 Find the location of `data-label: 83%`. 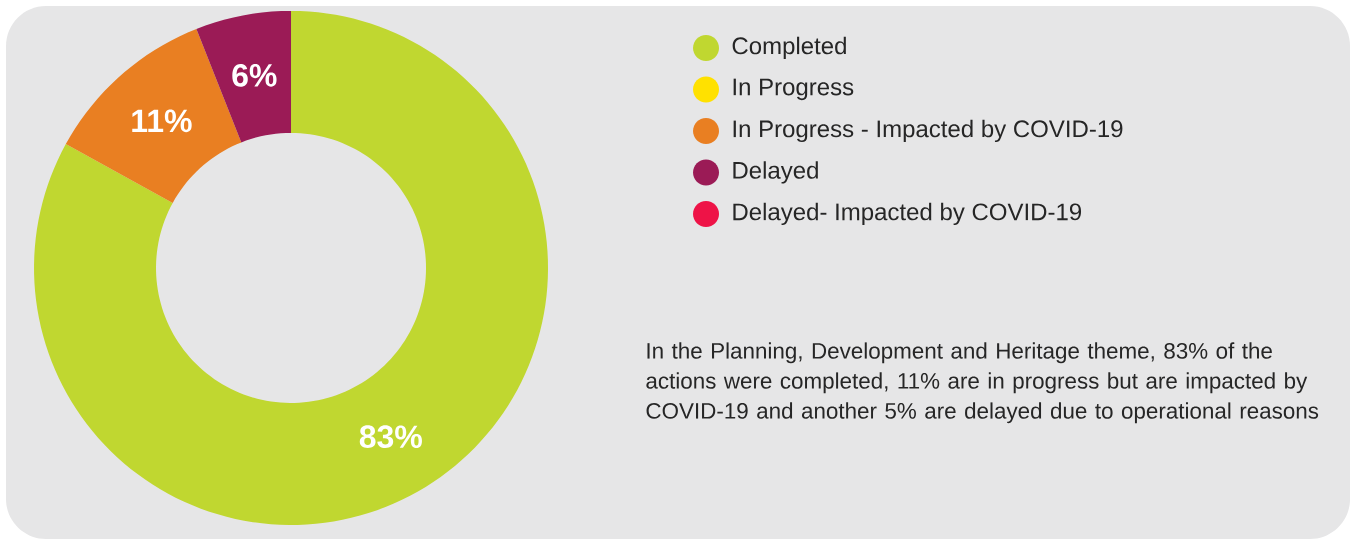

data-label: 83% is located at coordinates (390, 437).